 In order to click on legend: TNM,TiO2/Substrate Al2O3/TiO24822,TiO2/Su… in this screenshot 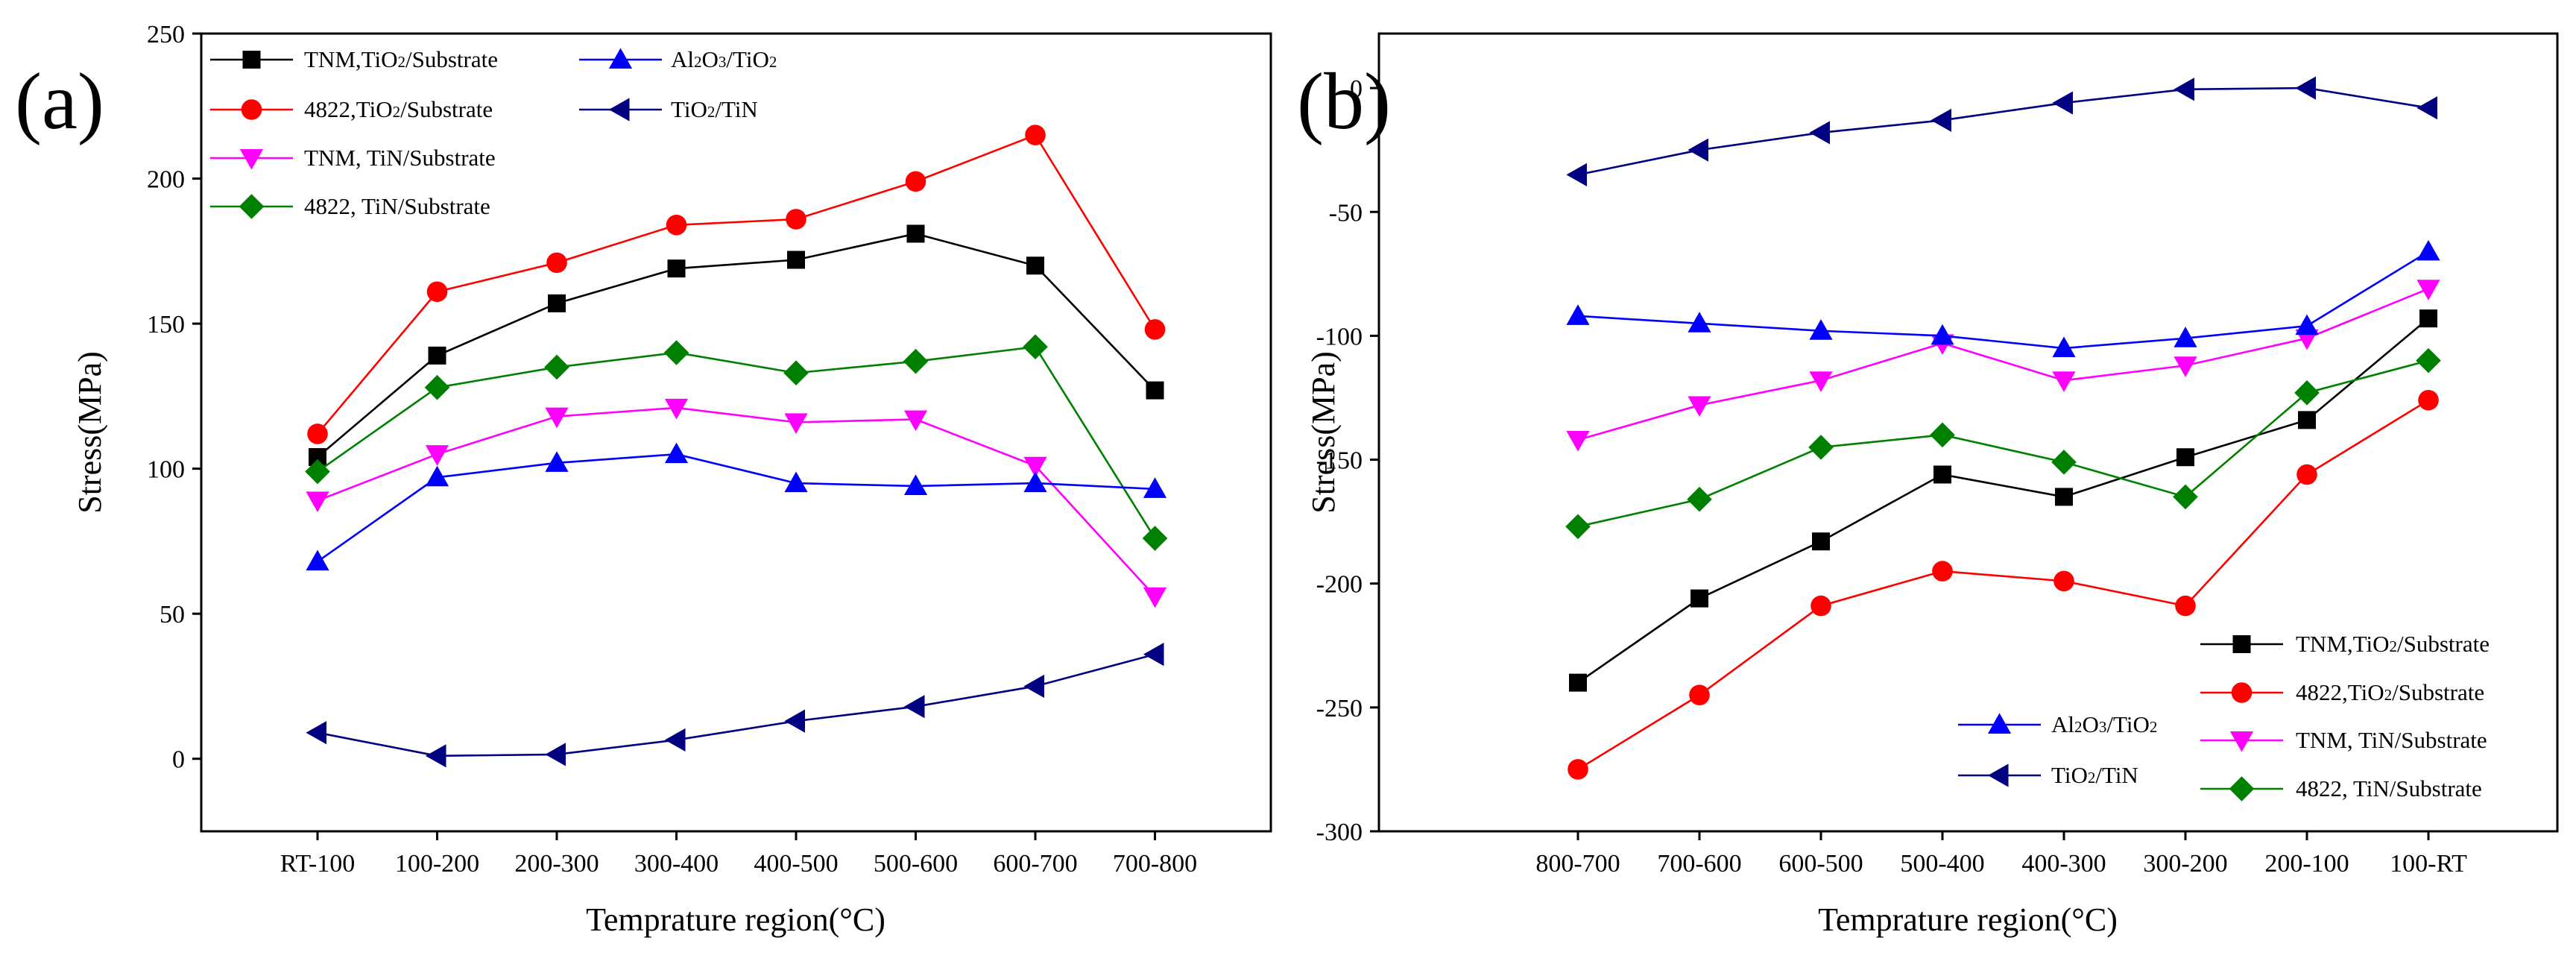, I will do `click(493, 132)`.